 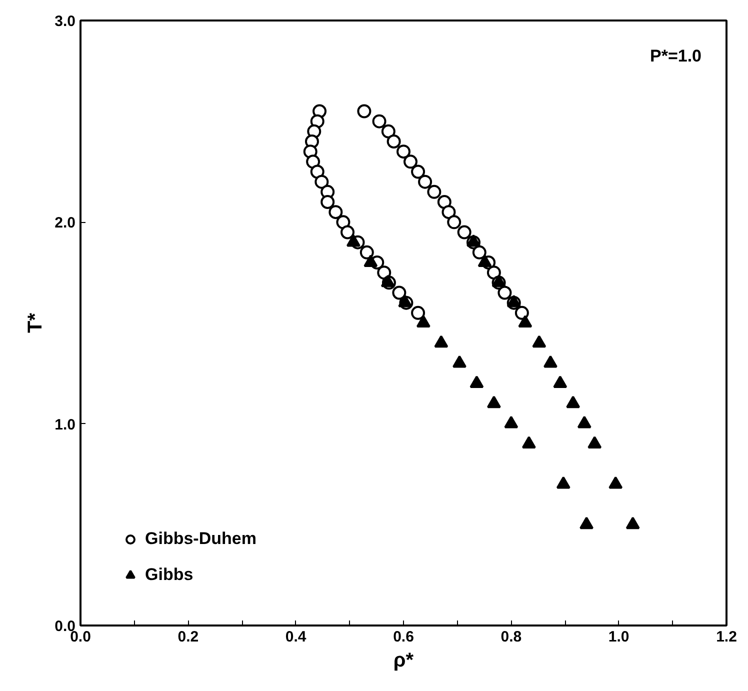 What do you see at coordinates (511, 637) in the screenshot?
I see `x-tick-label: 0.8` at bounding box center [511, 637].